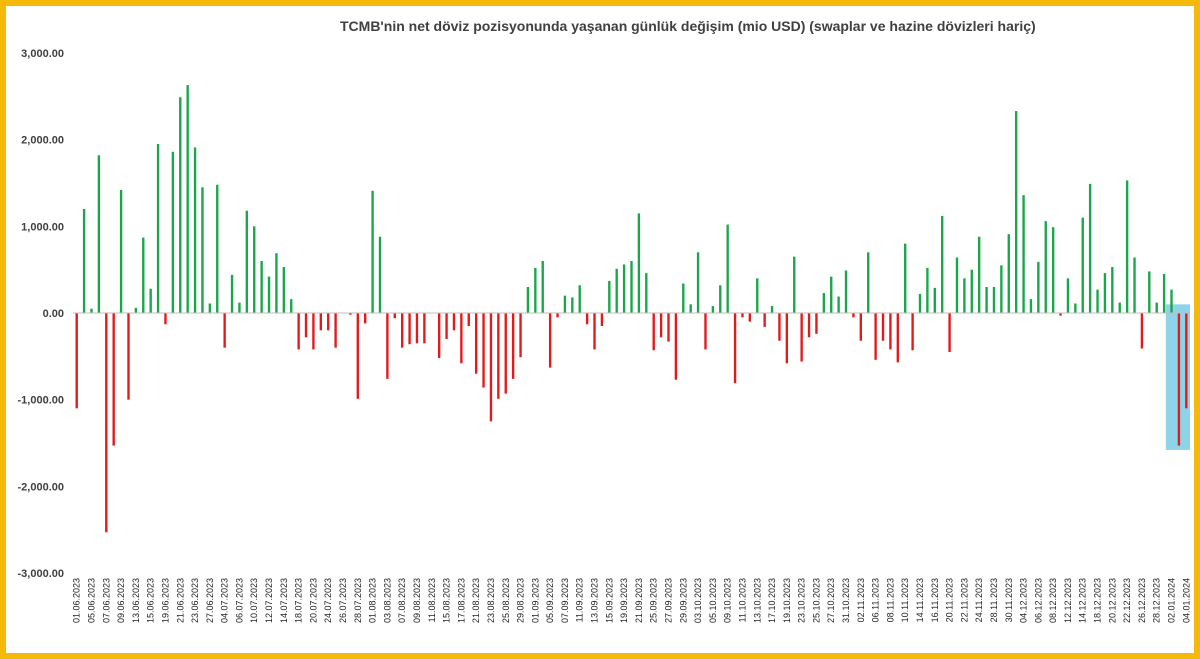 This screenshot has width=1200, height=659. I want to click on x-tick-label: 23.10.2023, so click(802, 600).